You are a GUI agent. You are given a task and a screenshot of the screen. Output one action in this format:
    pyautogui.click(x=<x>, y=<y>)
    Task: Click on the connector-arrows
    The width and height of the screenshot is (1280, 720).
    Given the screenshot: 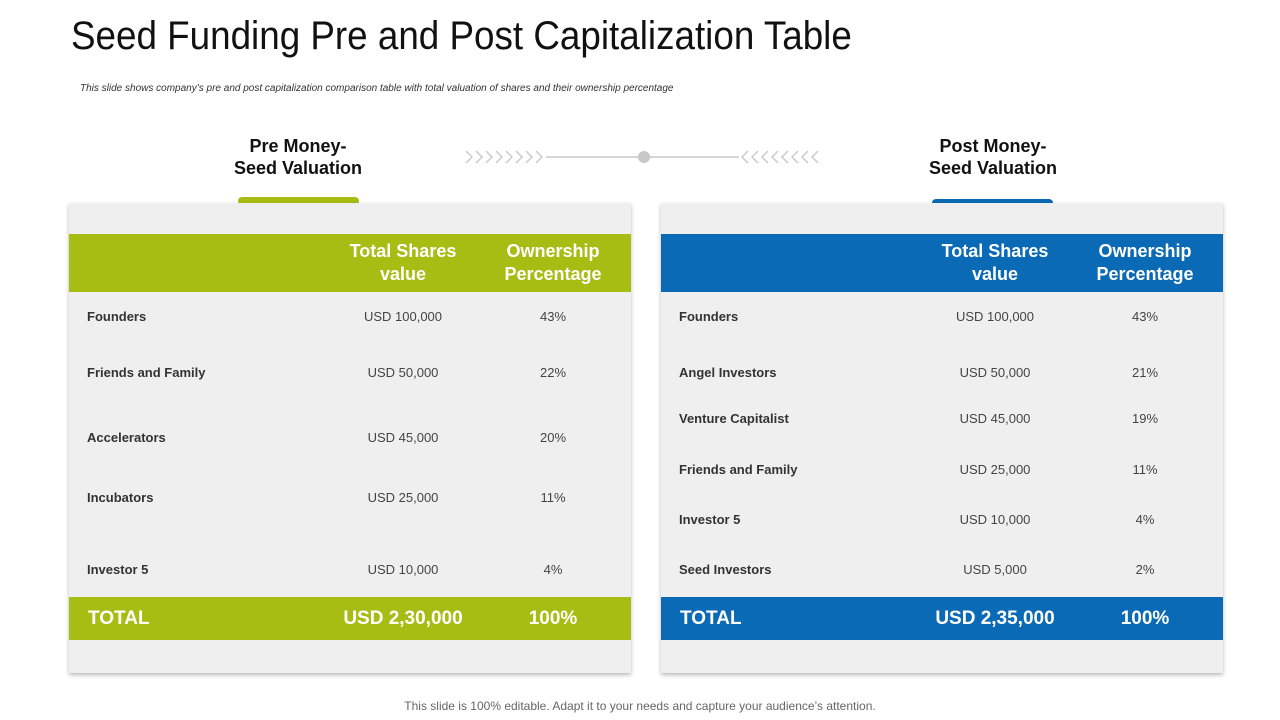 What is the action you would take?
    pyautogui.click(x=642, y=157)
    